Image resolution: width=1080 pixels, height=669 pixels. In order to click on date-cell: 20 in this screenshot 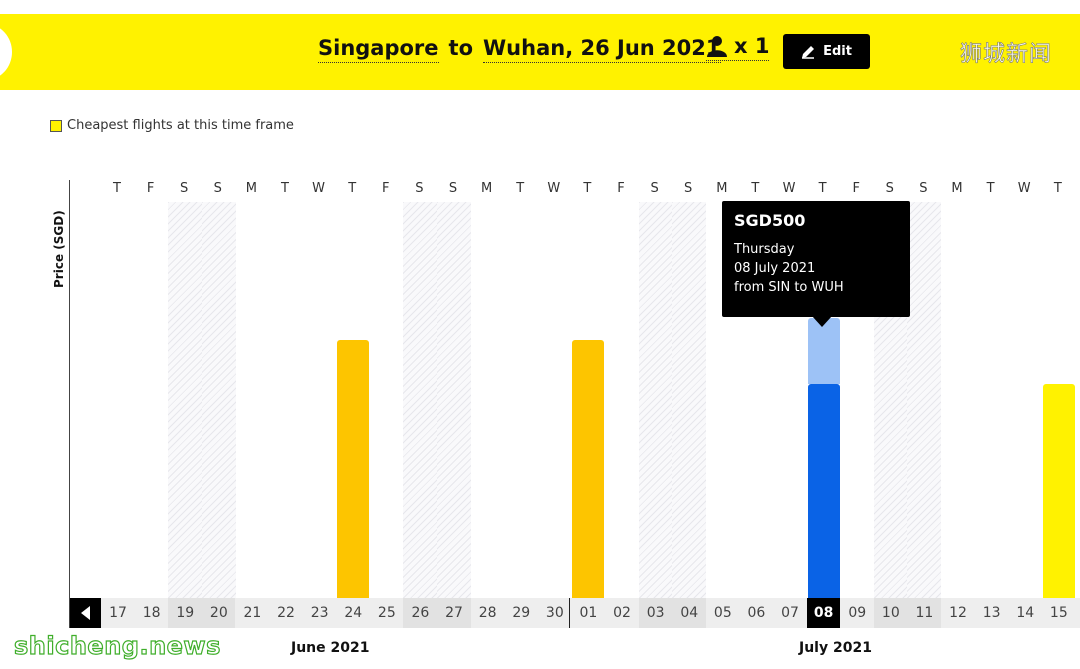, I will do `click(218, 613)`.